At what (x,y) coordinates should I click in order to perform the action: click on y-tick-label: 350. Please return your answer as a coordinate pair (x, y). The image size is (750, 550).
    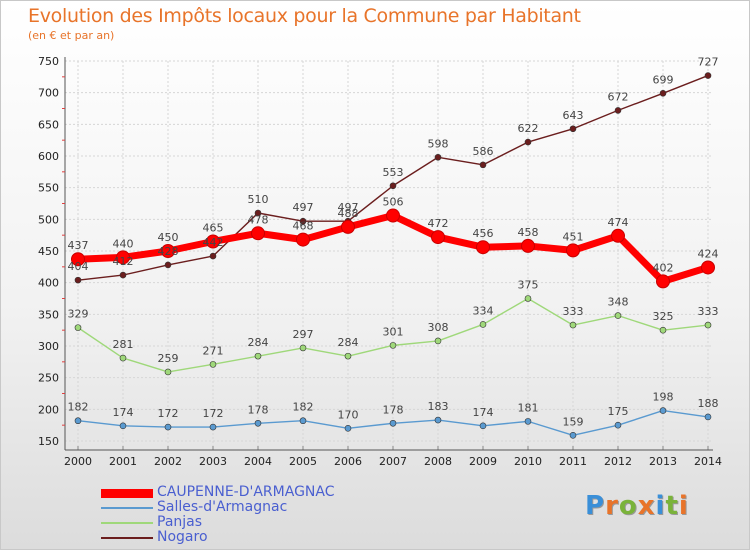
    Looking at the image, I should click on (48, 314).